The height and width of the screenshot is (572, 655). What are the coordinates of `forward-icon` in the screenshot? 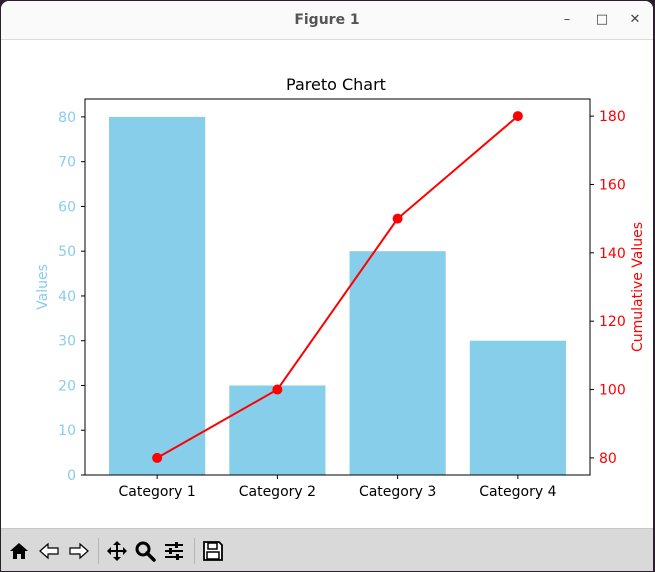 It's located at (79, 551).